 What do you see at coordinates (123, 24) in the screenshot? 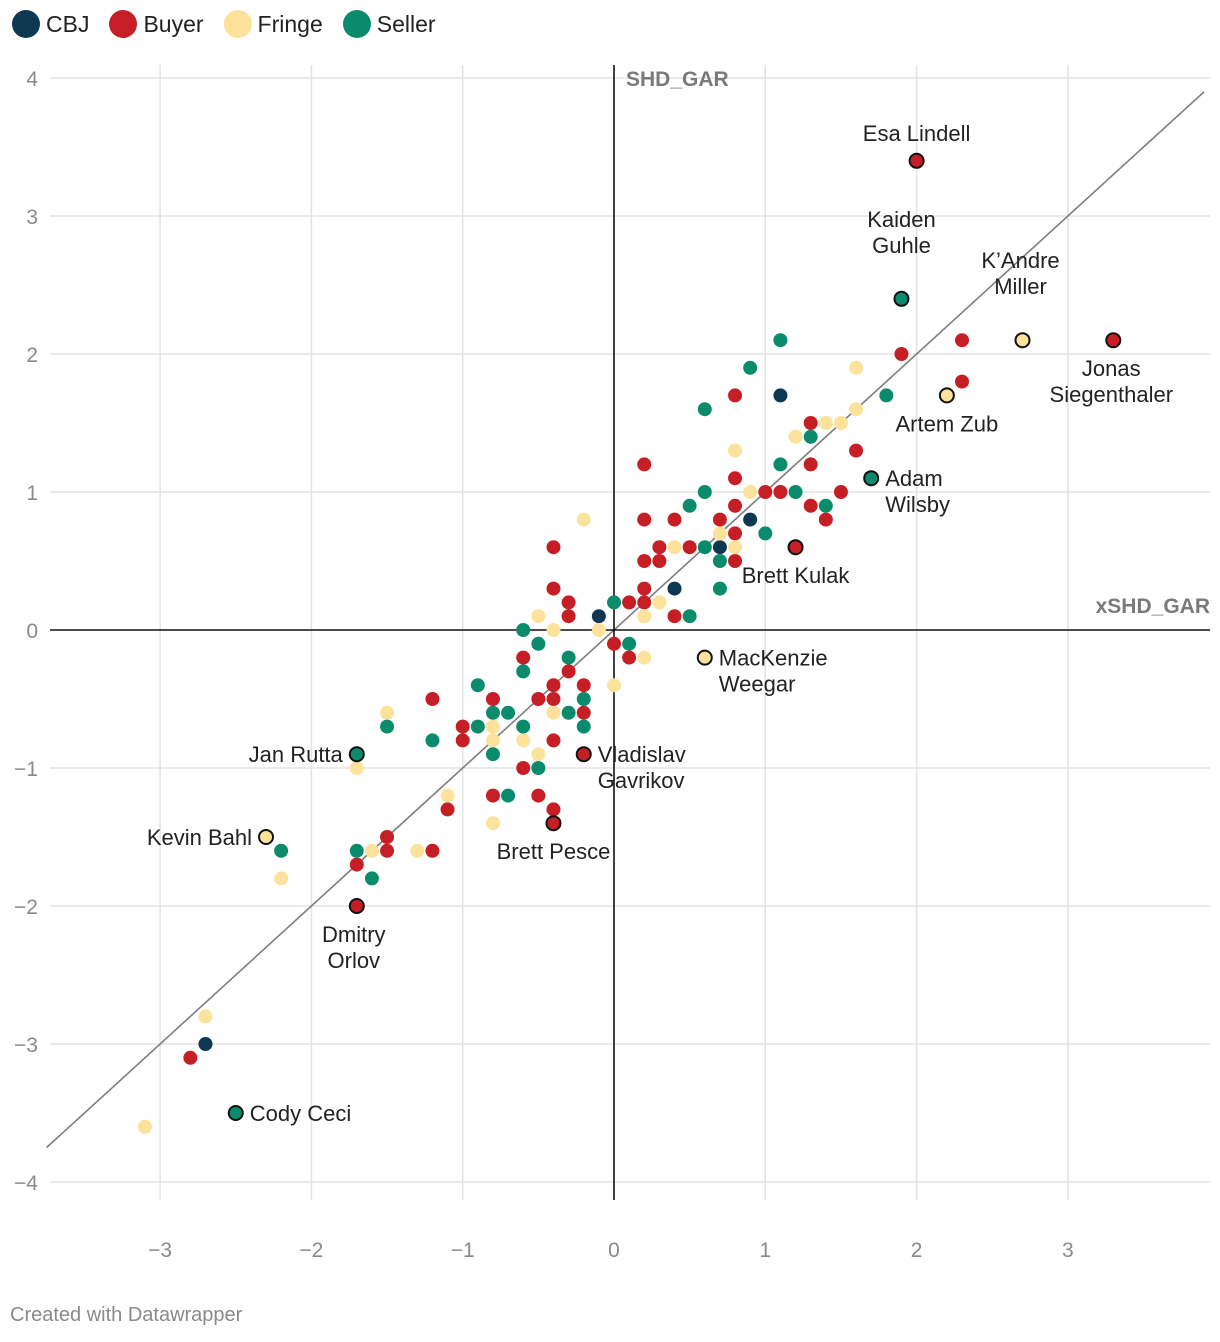
I see `legend-swatch-buyer` at bounding box center [123, 24].